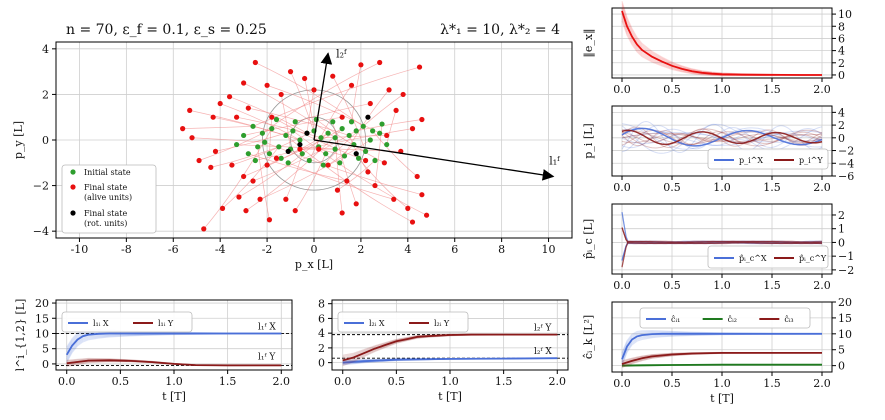  I want to click on legend-marker, so click(73, 187).